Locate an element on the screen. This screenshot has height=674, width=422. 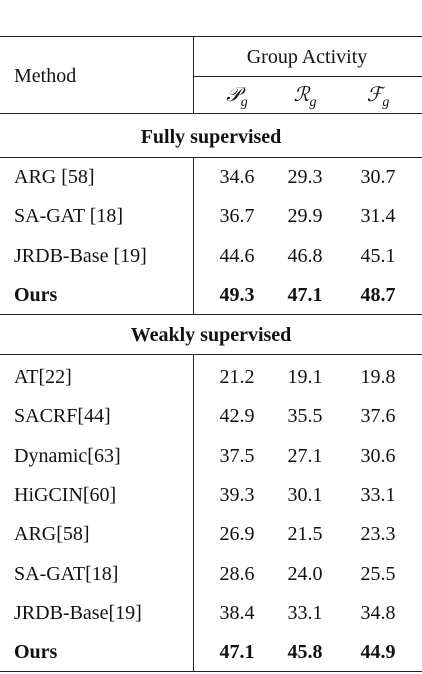
cell-value: 30.1 is located at coordinates (305, 494).